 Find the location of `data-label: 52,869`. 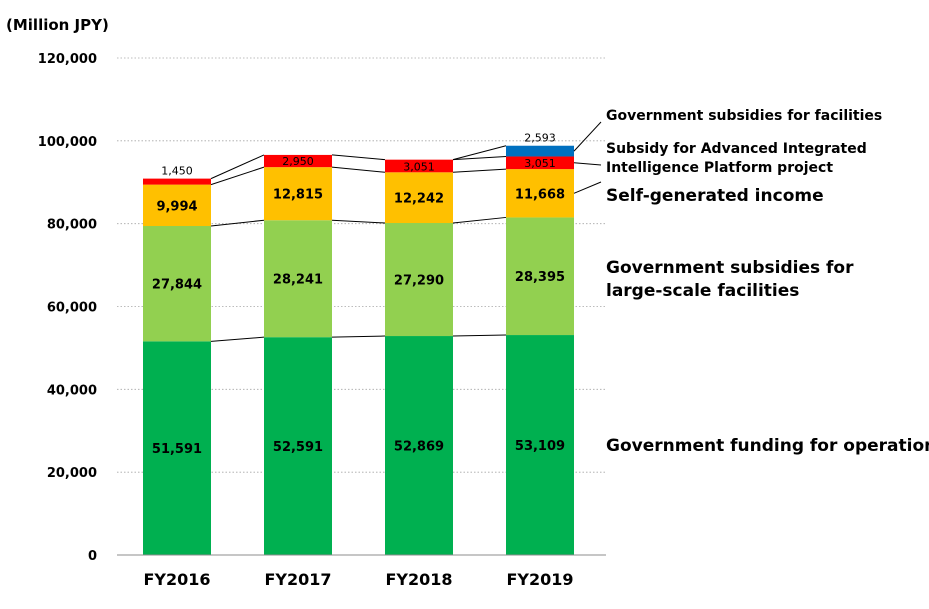

data-label: 52,869 is located at coordinates (419, 447).